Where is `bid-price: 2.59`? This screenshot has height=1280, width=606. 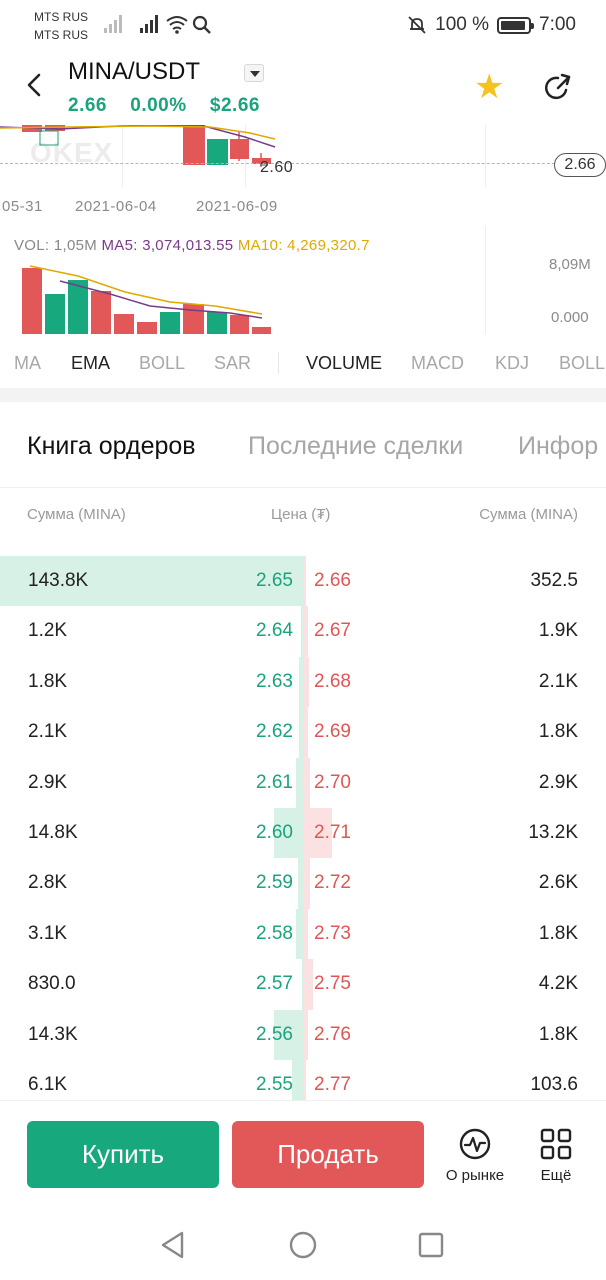
bid-price: 2.59 is located at coordinates (274, 883).